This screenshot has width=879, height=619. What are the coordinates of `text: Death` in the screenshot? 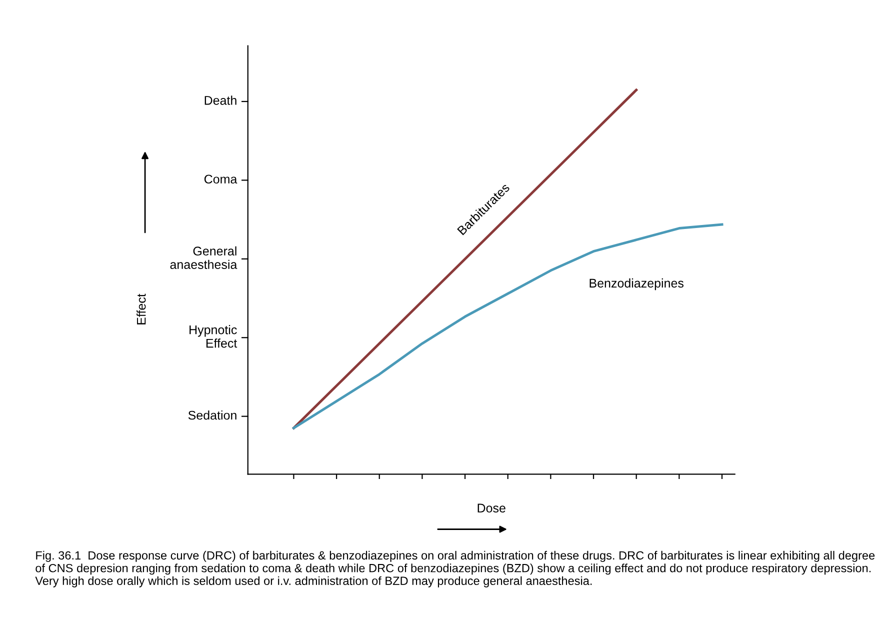 It's located at (220, 100).